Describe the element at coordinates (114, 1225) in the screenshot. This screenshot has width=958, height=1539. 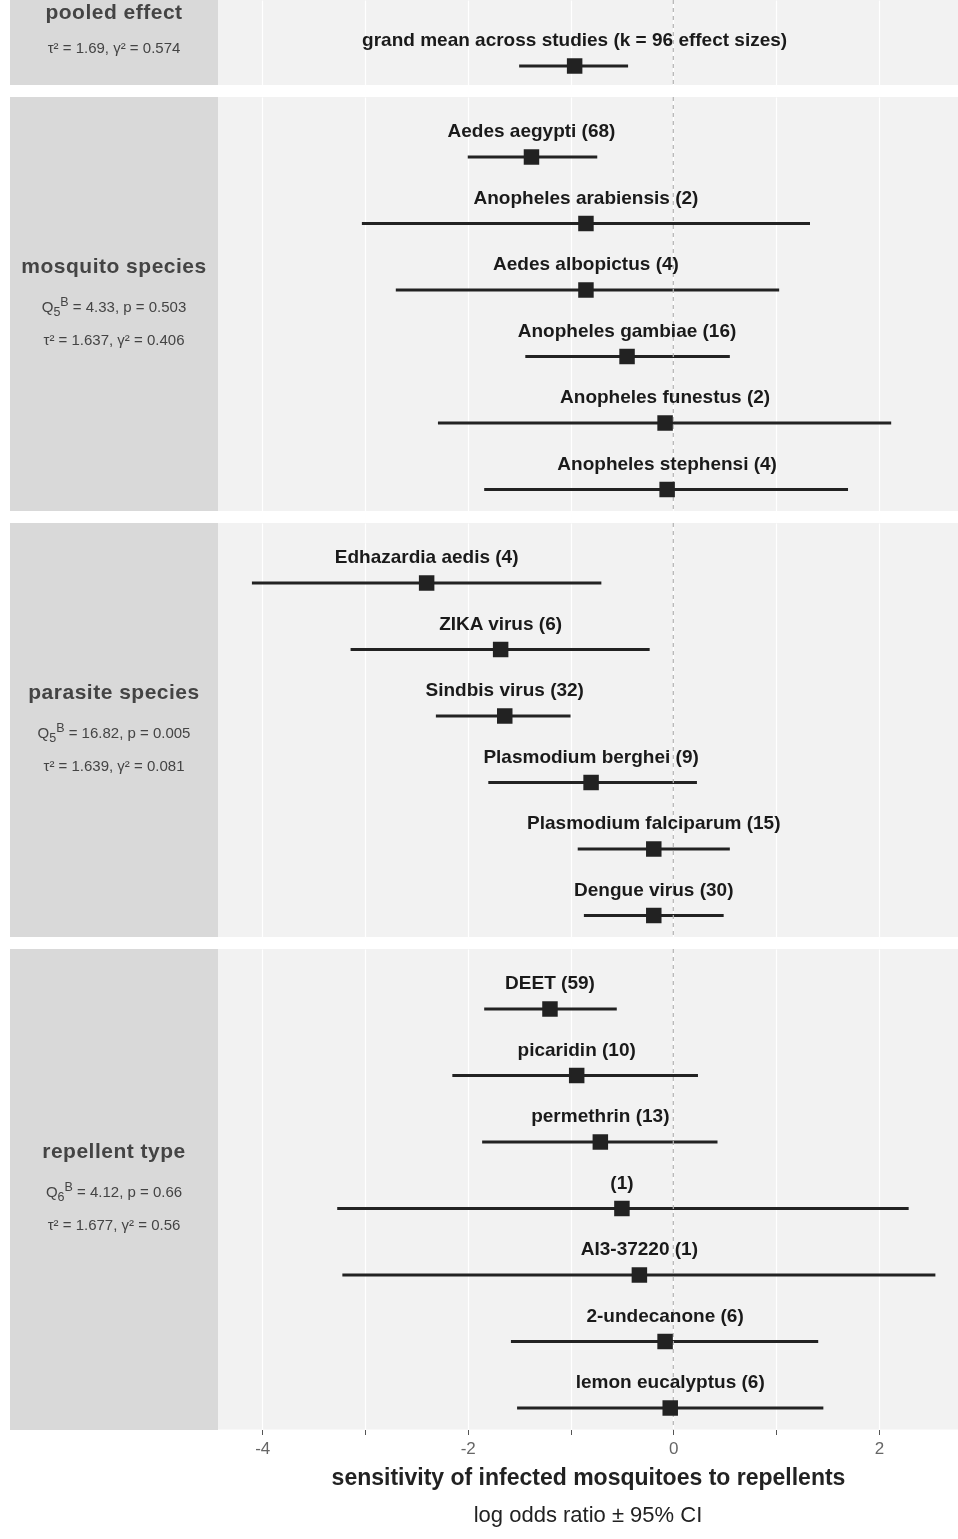
I see `text: τ² = 1.677, γ² = 0.56` at that location.